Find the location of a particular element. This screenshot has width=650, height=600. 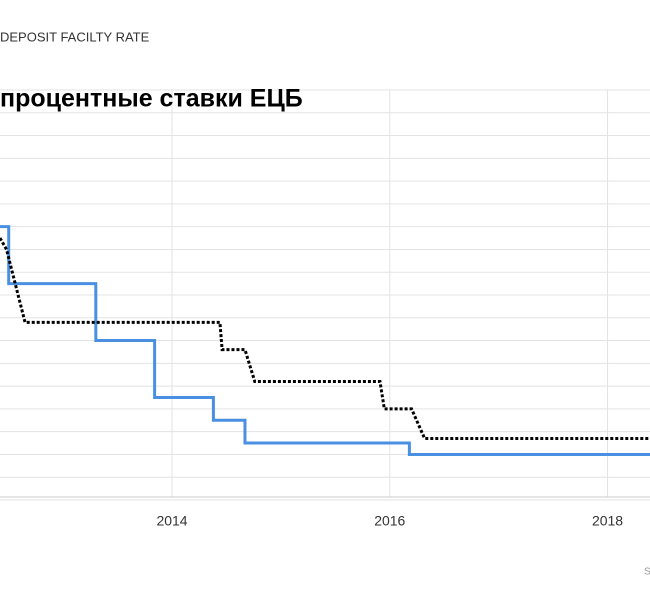

legend-header: DEPOSIT FACILTY RATE is located at coordinates (75, 36).